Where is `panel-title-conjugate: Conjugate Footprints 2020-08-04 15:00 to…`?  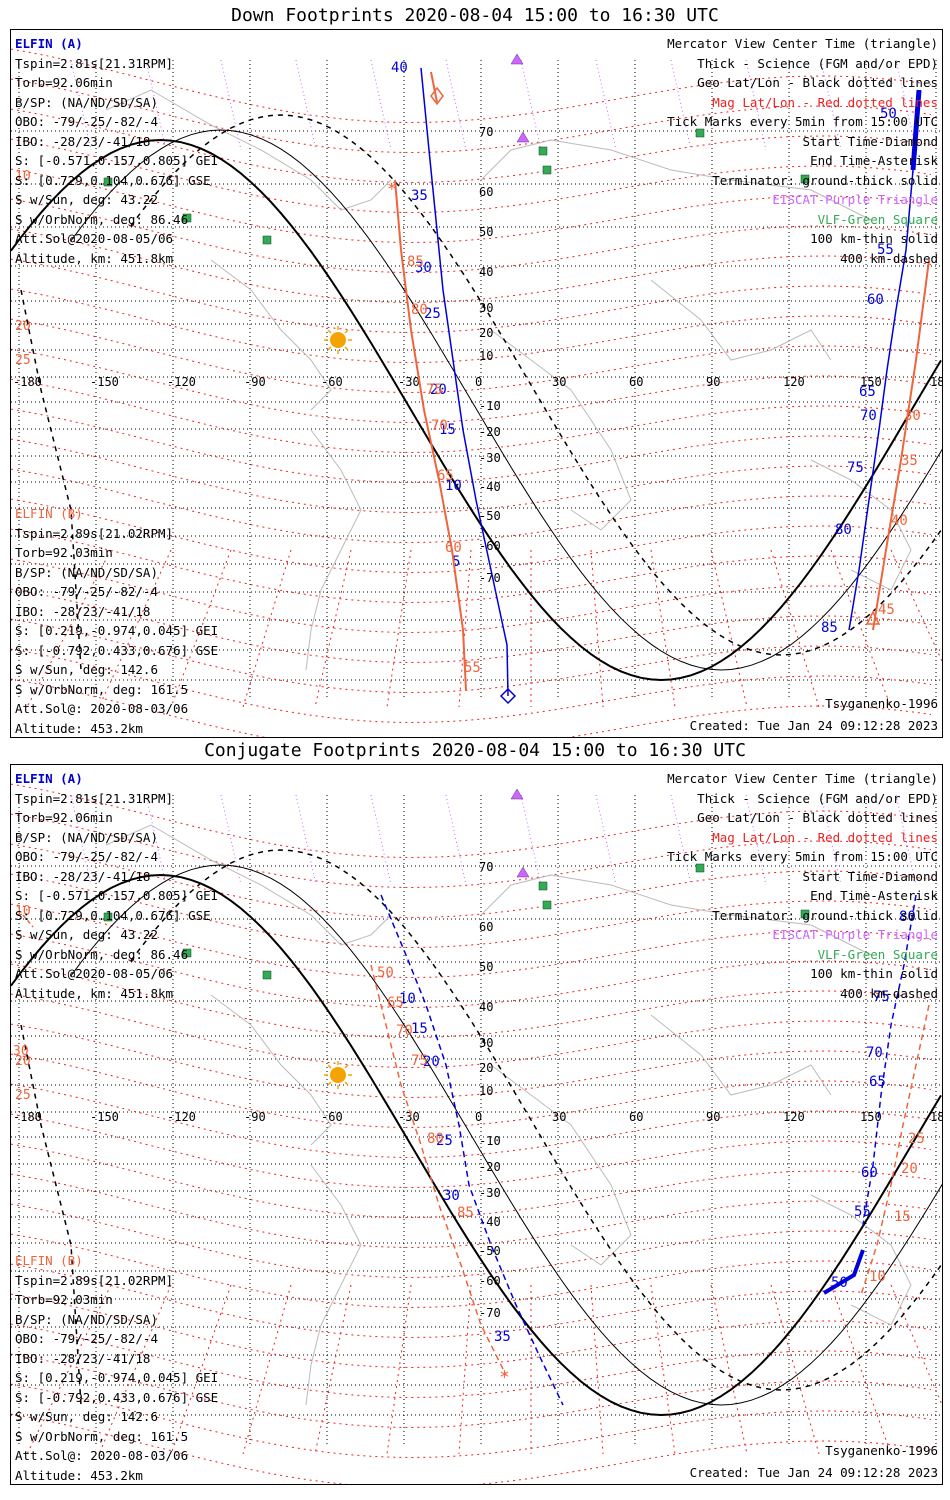 panel-title-conjugate: Conjugate Footprints 2020-08-04 15:00 to… is located at coordinates (475, 750).